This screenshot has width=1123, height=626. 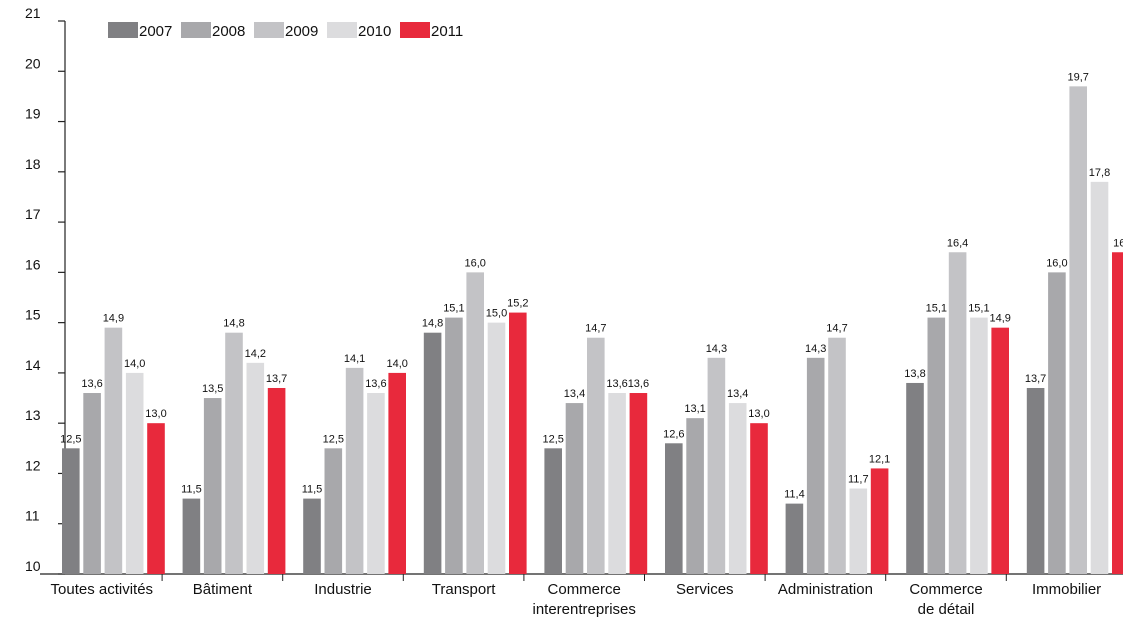 I want to click on y-tick-label: 15, so click(x=33, y=315).